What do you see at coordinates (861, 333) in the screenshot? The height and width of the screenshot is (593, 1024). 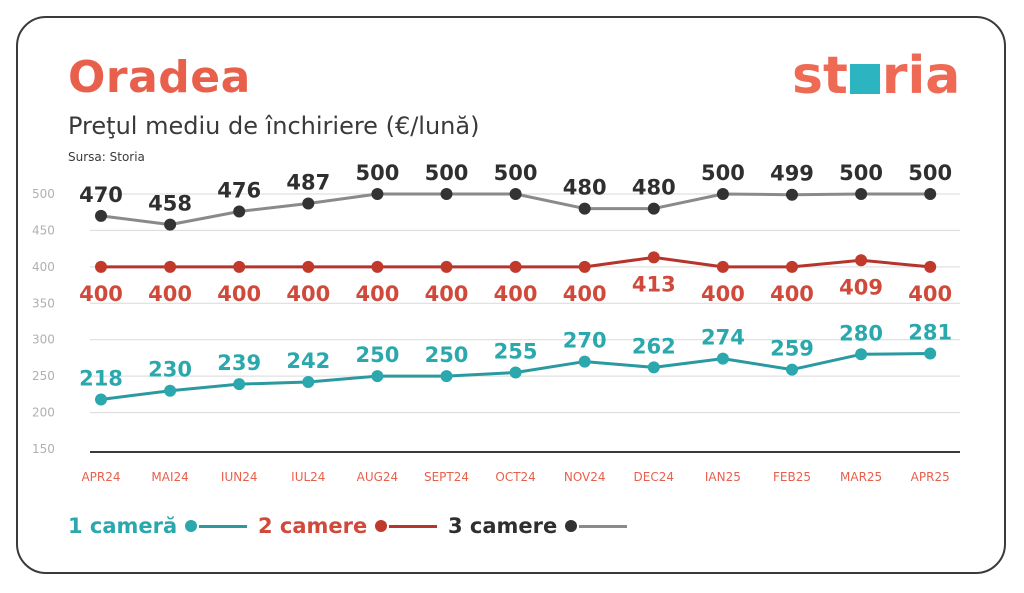 I see `data-label: 280` at bounding box center [861, 333].